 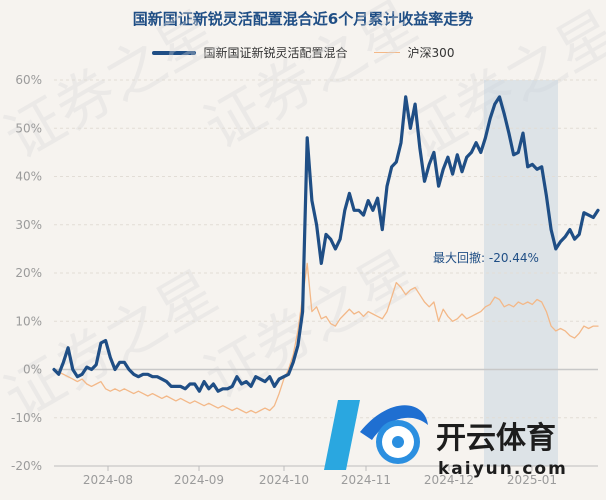 What do you see at coordinates (398, 442) in the screenshot?
I see `logo-ball-center` at bounding box center [398, 442].